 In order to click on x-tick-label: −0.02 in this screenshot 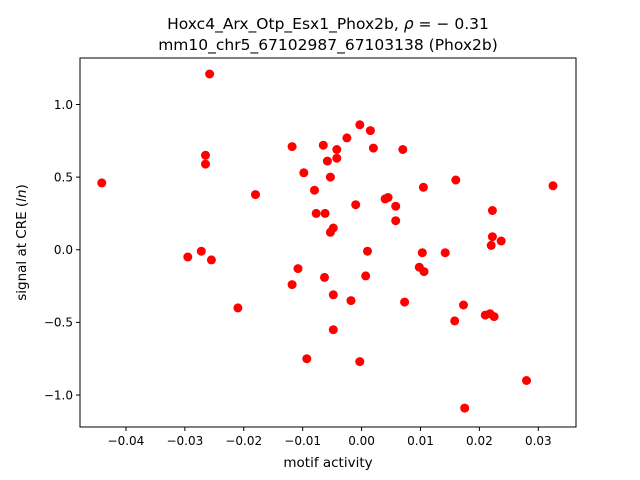, I will do `click(243, 441)`.